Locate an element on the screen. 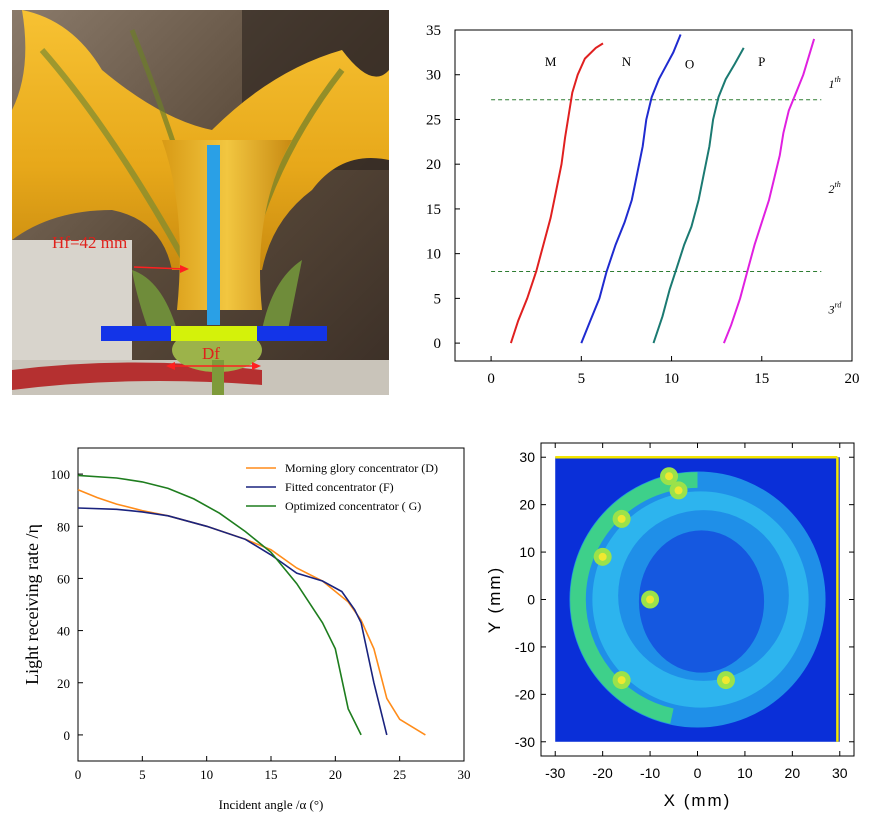  disk-core is located at coordinates (701, 601).